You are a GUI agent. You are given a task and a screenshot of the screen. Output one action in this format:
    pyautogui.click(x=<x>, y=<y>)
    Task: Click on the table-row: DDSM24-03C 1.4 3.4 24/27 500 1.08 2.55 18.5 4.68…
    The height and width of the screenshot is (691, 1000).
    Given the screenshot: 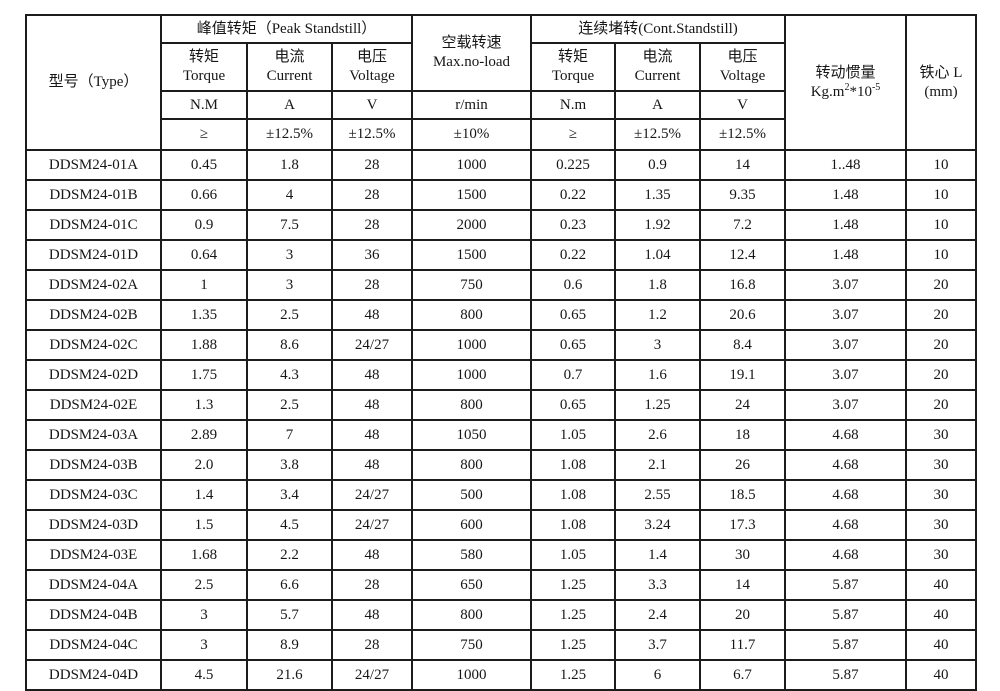 What is the action you would take?
    pyautogui.click(x=501, y=495)
    